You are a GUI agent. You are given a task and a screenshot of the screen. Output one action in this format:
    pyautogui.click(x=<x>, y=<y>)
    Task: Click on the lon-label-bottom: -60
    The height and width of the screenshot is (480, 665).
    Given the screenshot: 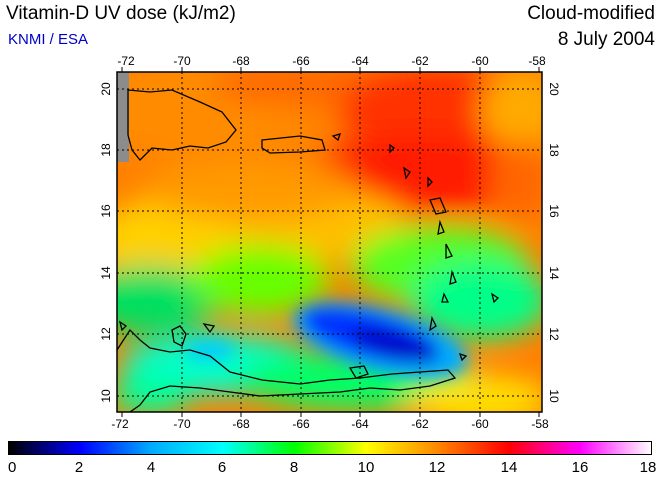 What is the action you would take?
    pyautogui.click(x=480, y=424)
    